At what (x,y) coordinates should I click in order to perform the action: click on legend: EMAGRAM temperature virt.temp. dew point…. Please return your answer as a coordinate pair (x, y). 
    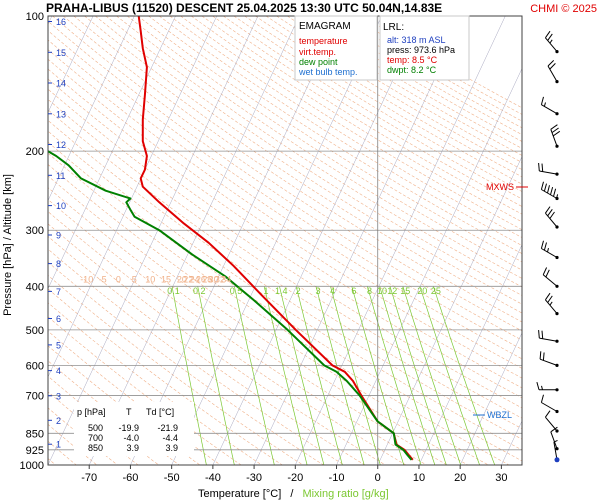
    Looking at the image, I should click on (336, 48).